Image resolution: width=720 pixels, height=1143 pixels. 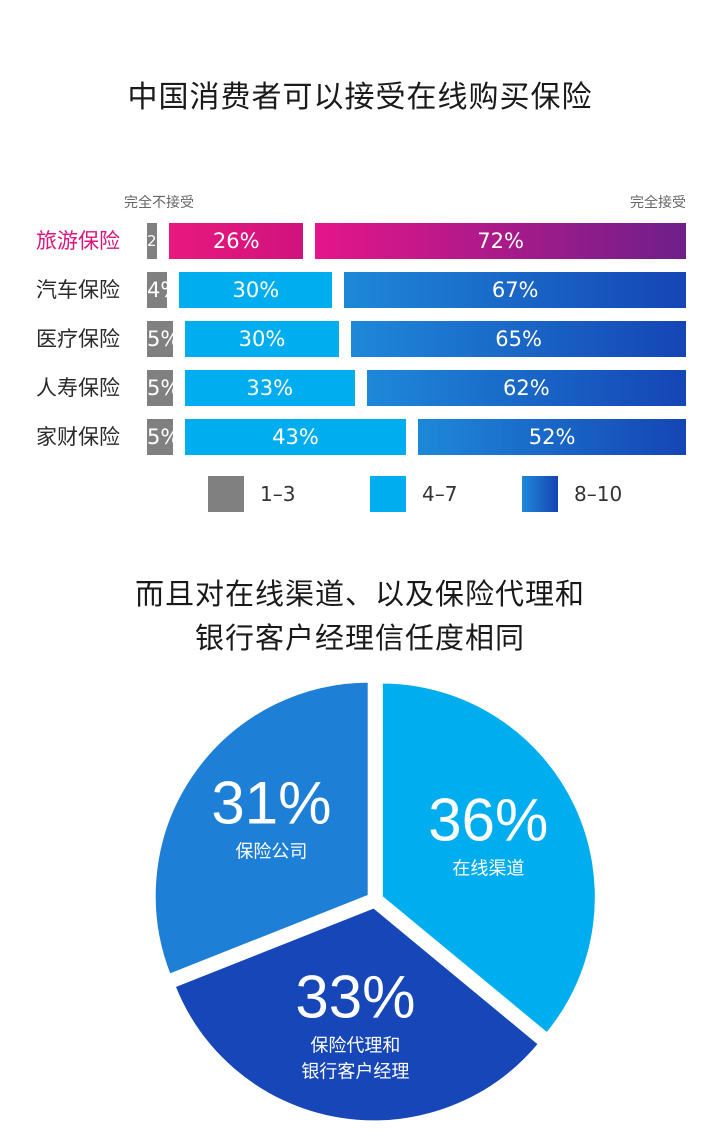 I want to click on scale-left-label: 完全不接受, so click(x=159, y=203).